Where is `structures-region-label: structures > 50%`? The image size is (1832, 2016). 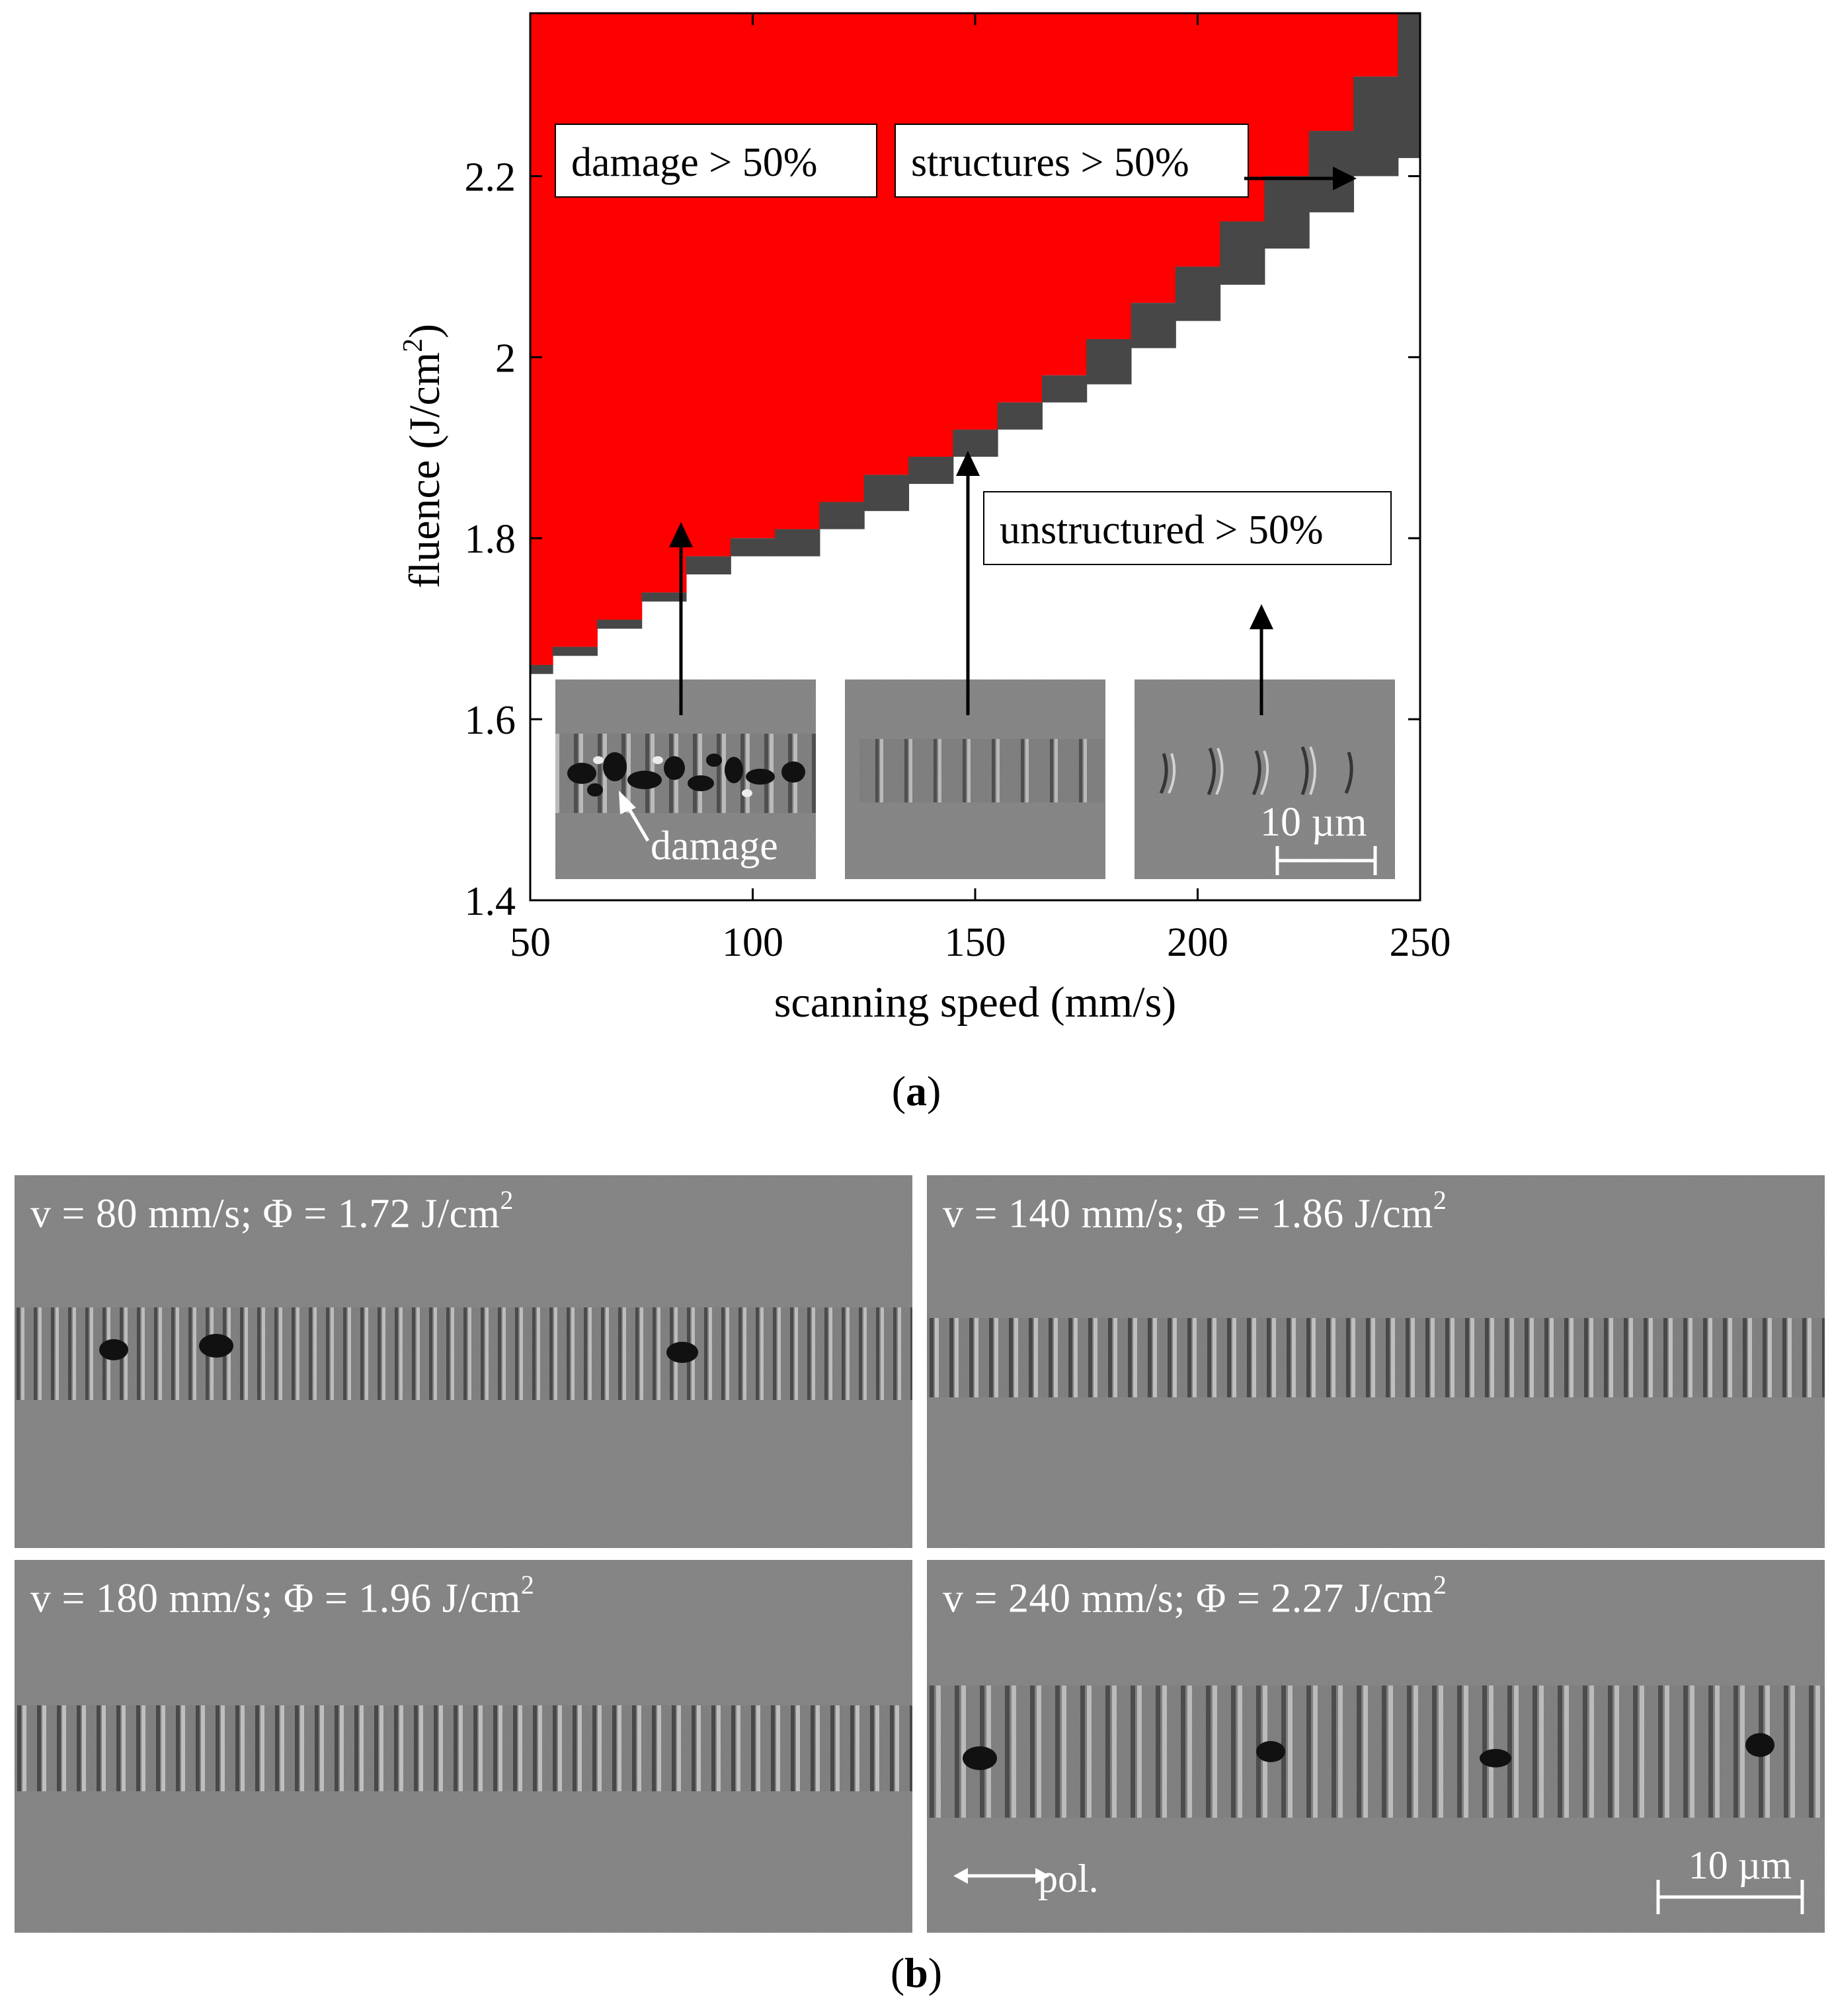
structures-region-label: structures > 50% is located at coordinates (1072, 161).